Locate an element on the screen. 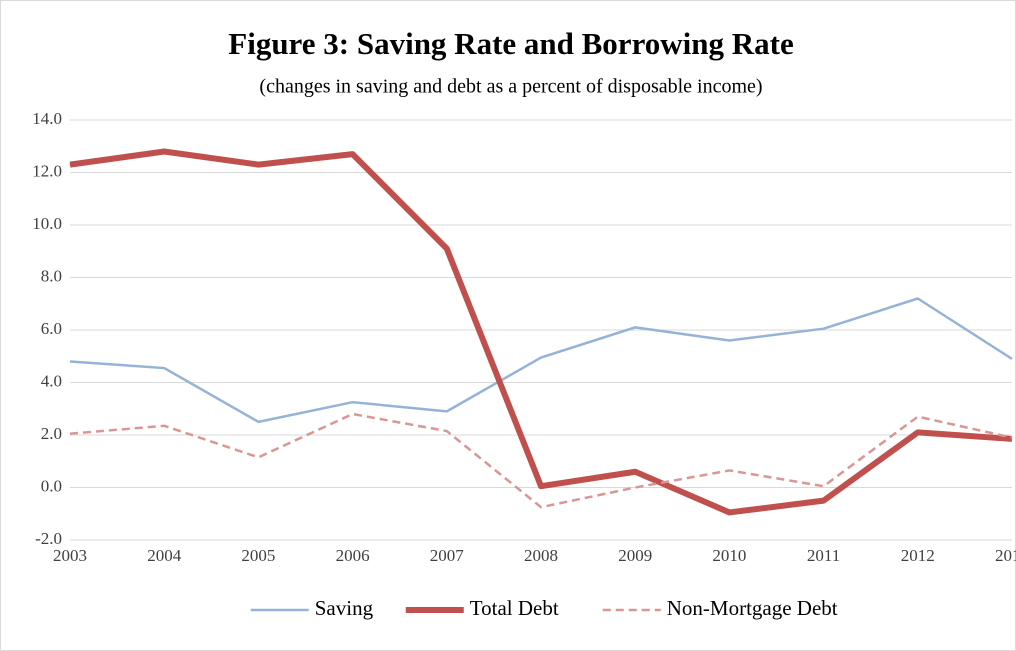  y-tick-label: 2.0 is located at coordinates (51, 433).